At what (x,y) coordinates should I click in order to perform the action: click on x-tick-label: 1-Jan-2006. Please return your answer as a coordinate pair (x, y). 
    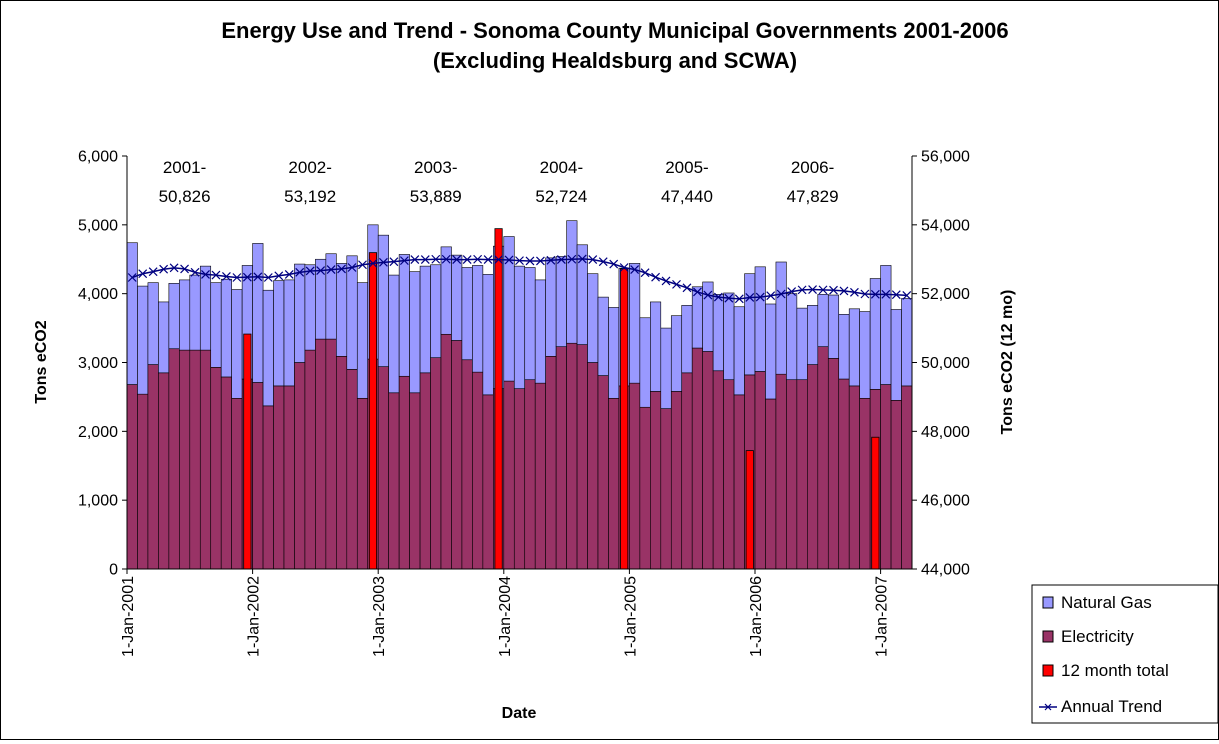
    Looking at the image, I should click on (756, 616).